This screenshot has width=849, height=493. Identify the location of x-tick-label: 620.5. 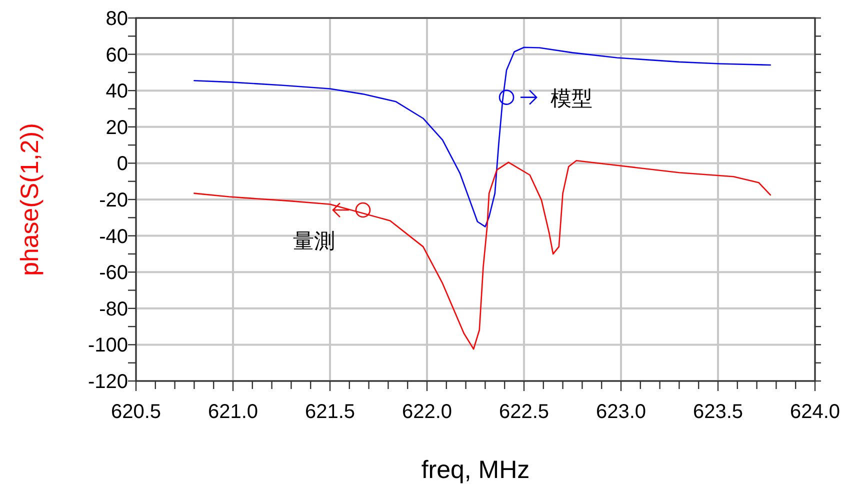
(136, 412).